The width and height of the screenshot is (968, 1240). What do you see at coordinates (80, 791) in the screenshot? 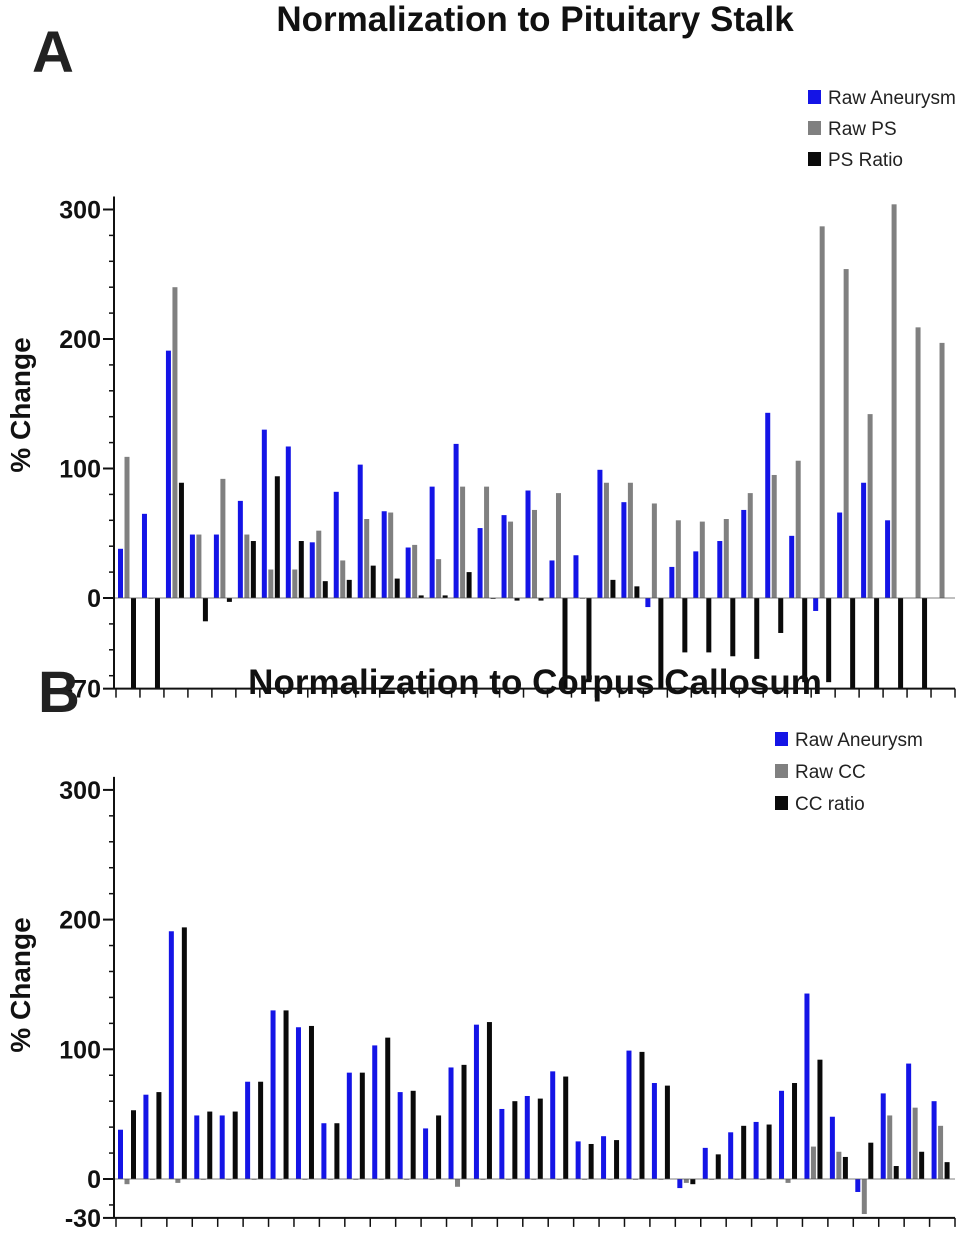
I see `panel-b-y-tick-label: 300` at bounding box center [80, 791].